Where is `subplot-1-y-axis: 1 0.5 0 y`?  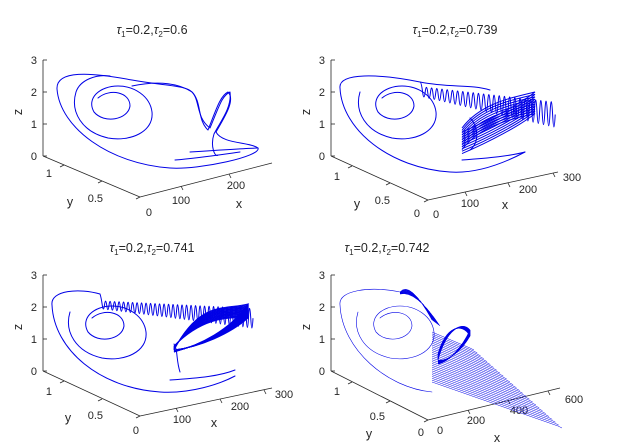
subplot-1-y-axis: 1 0.5 0 y is located at coordinates (97, 187).